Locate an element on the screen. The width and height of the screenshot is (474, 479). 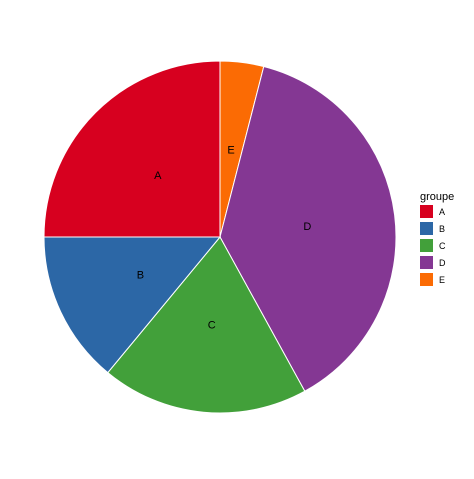
pie-slice-a is located at coordinates (132, 149).